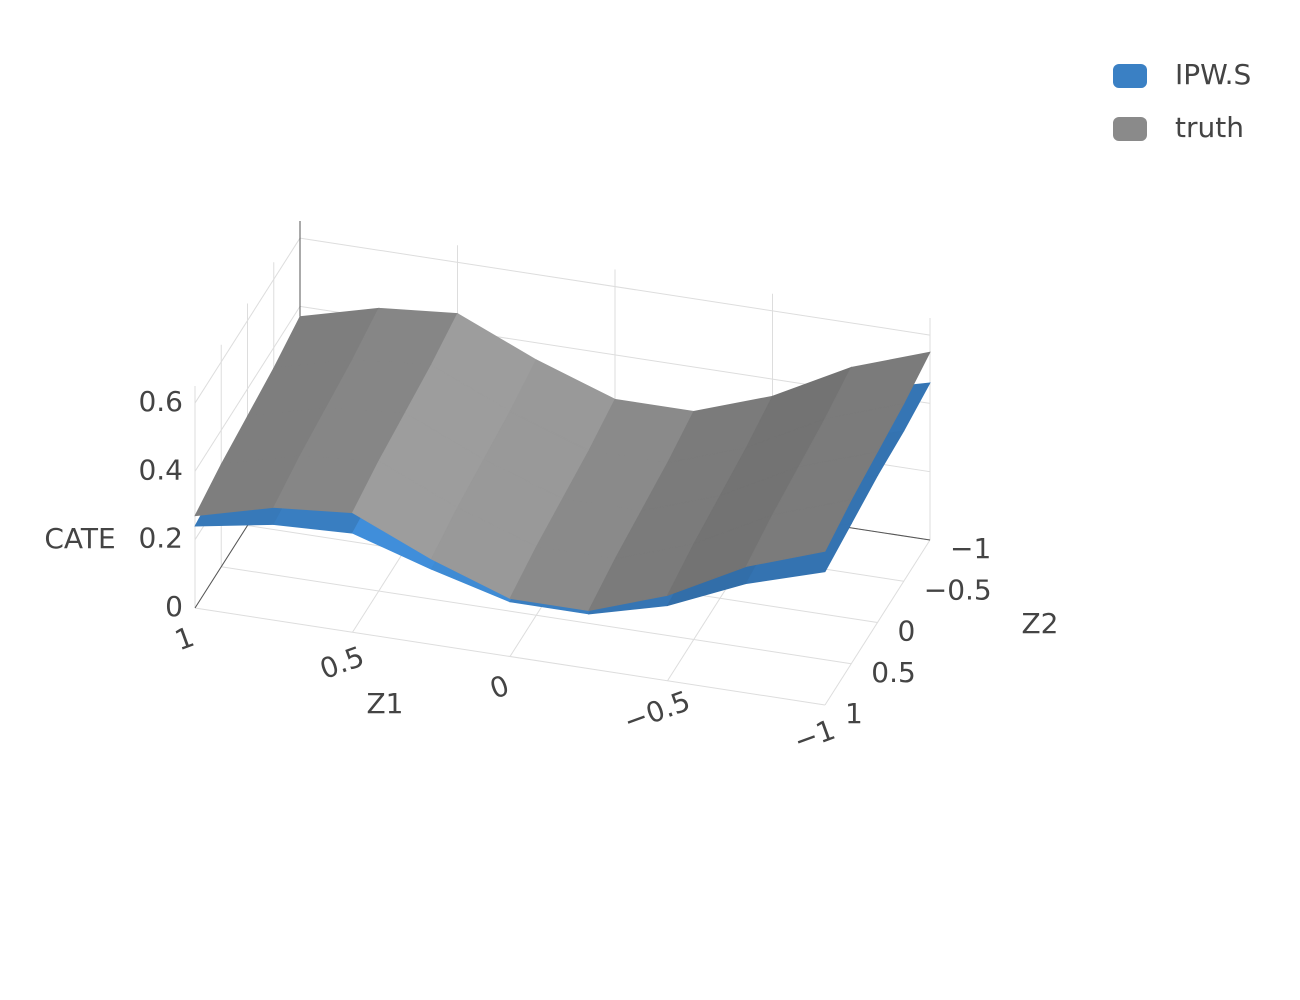 This screenshot has height=1000, width=1300. What do you see at coordinates (958, 589) in the screenshot?
I see `y-tick-label: −0.5` at bounding box center [958, 589].